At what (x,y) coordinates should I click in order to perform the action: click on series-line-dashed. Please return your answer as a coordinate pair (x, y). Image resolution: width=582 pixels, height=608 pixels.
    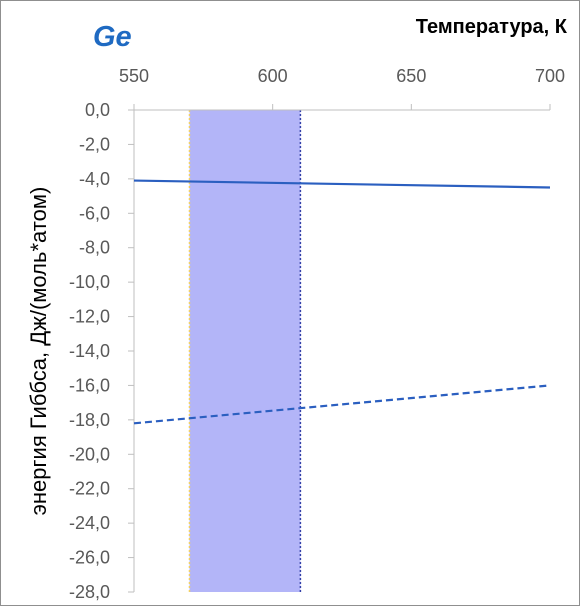
    Looking at the image, I should click on (342, 404).